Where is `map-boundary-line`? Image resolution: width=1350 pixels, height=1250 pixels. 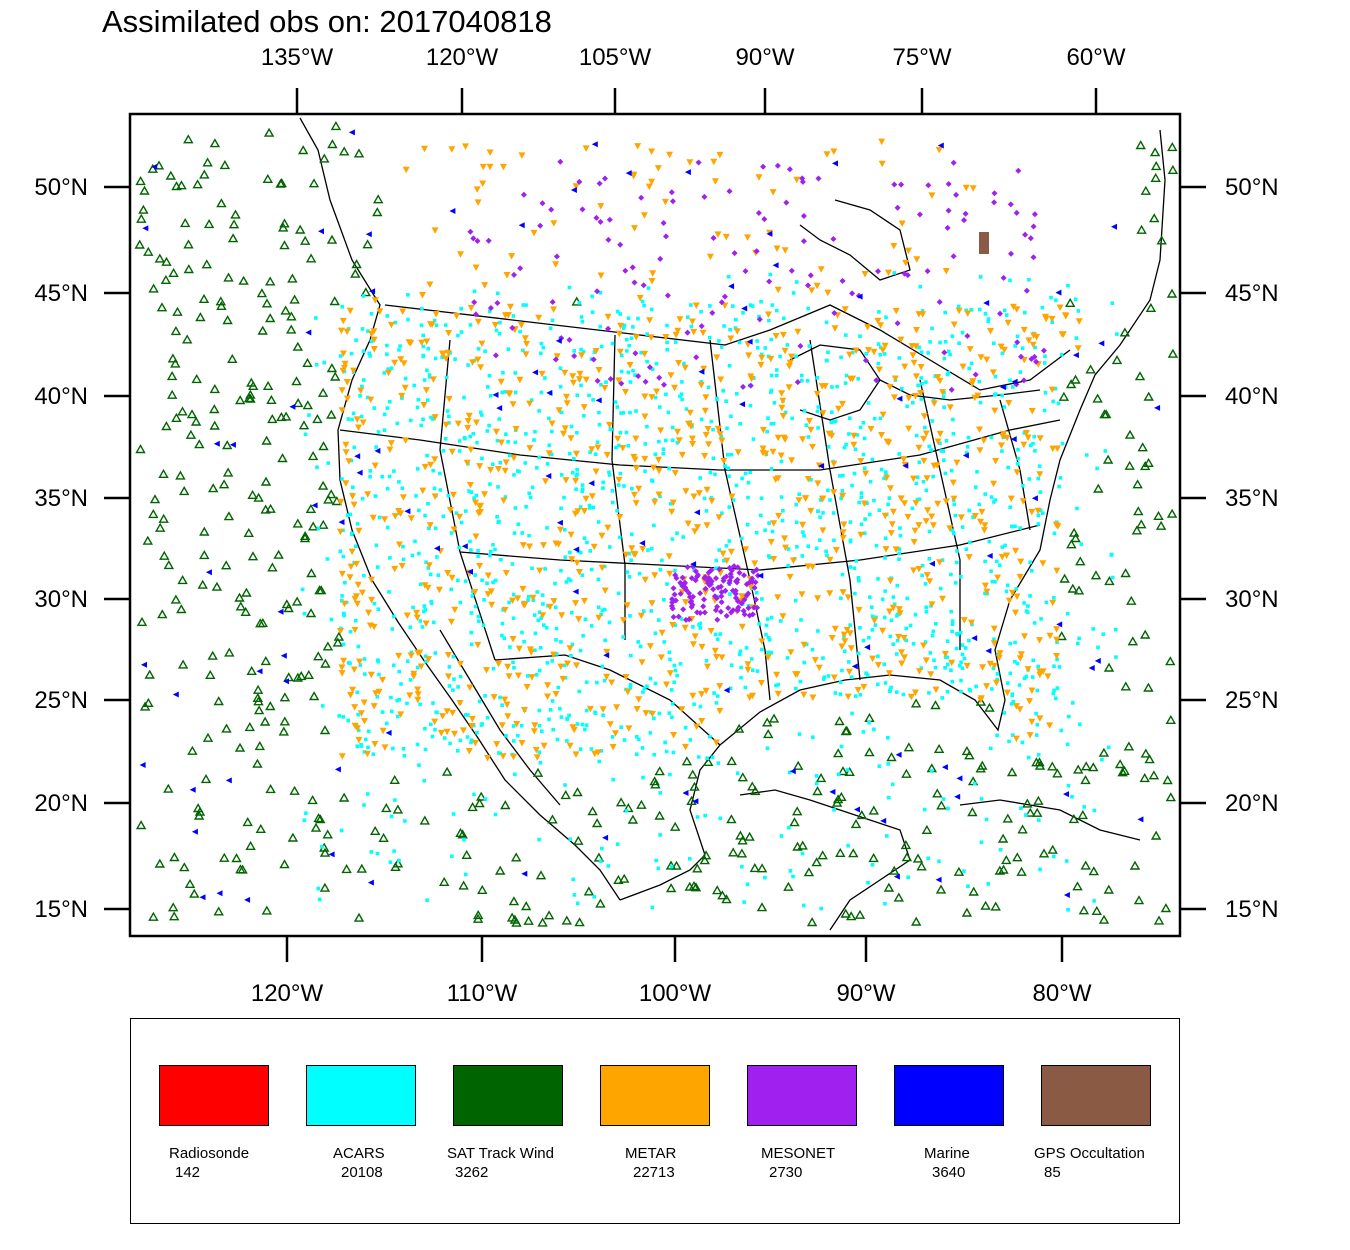
map-boundary-line is located at coordinates (750, 547).